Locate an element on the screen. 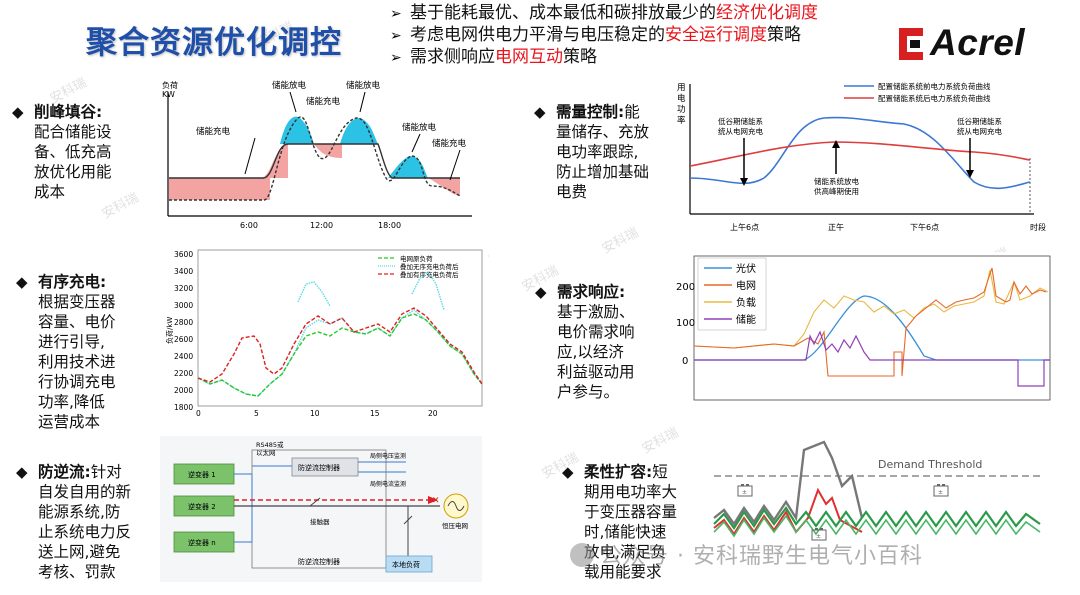  item-line: 于变压器容量 is located at coordinates (631, 512).